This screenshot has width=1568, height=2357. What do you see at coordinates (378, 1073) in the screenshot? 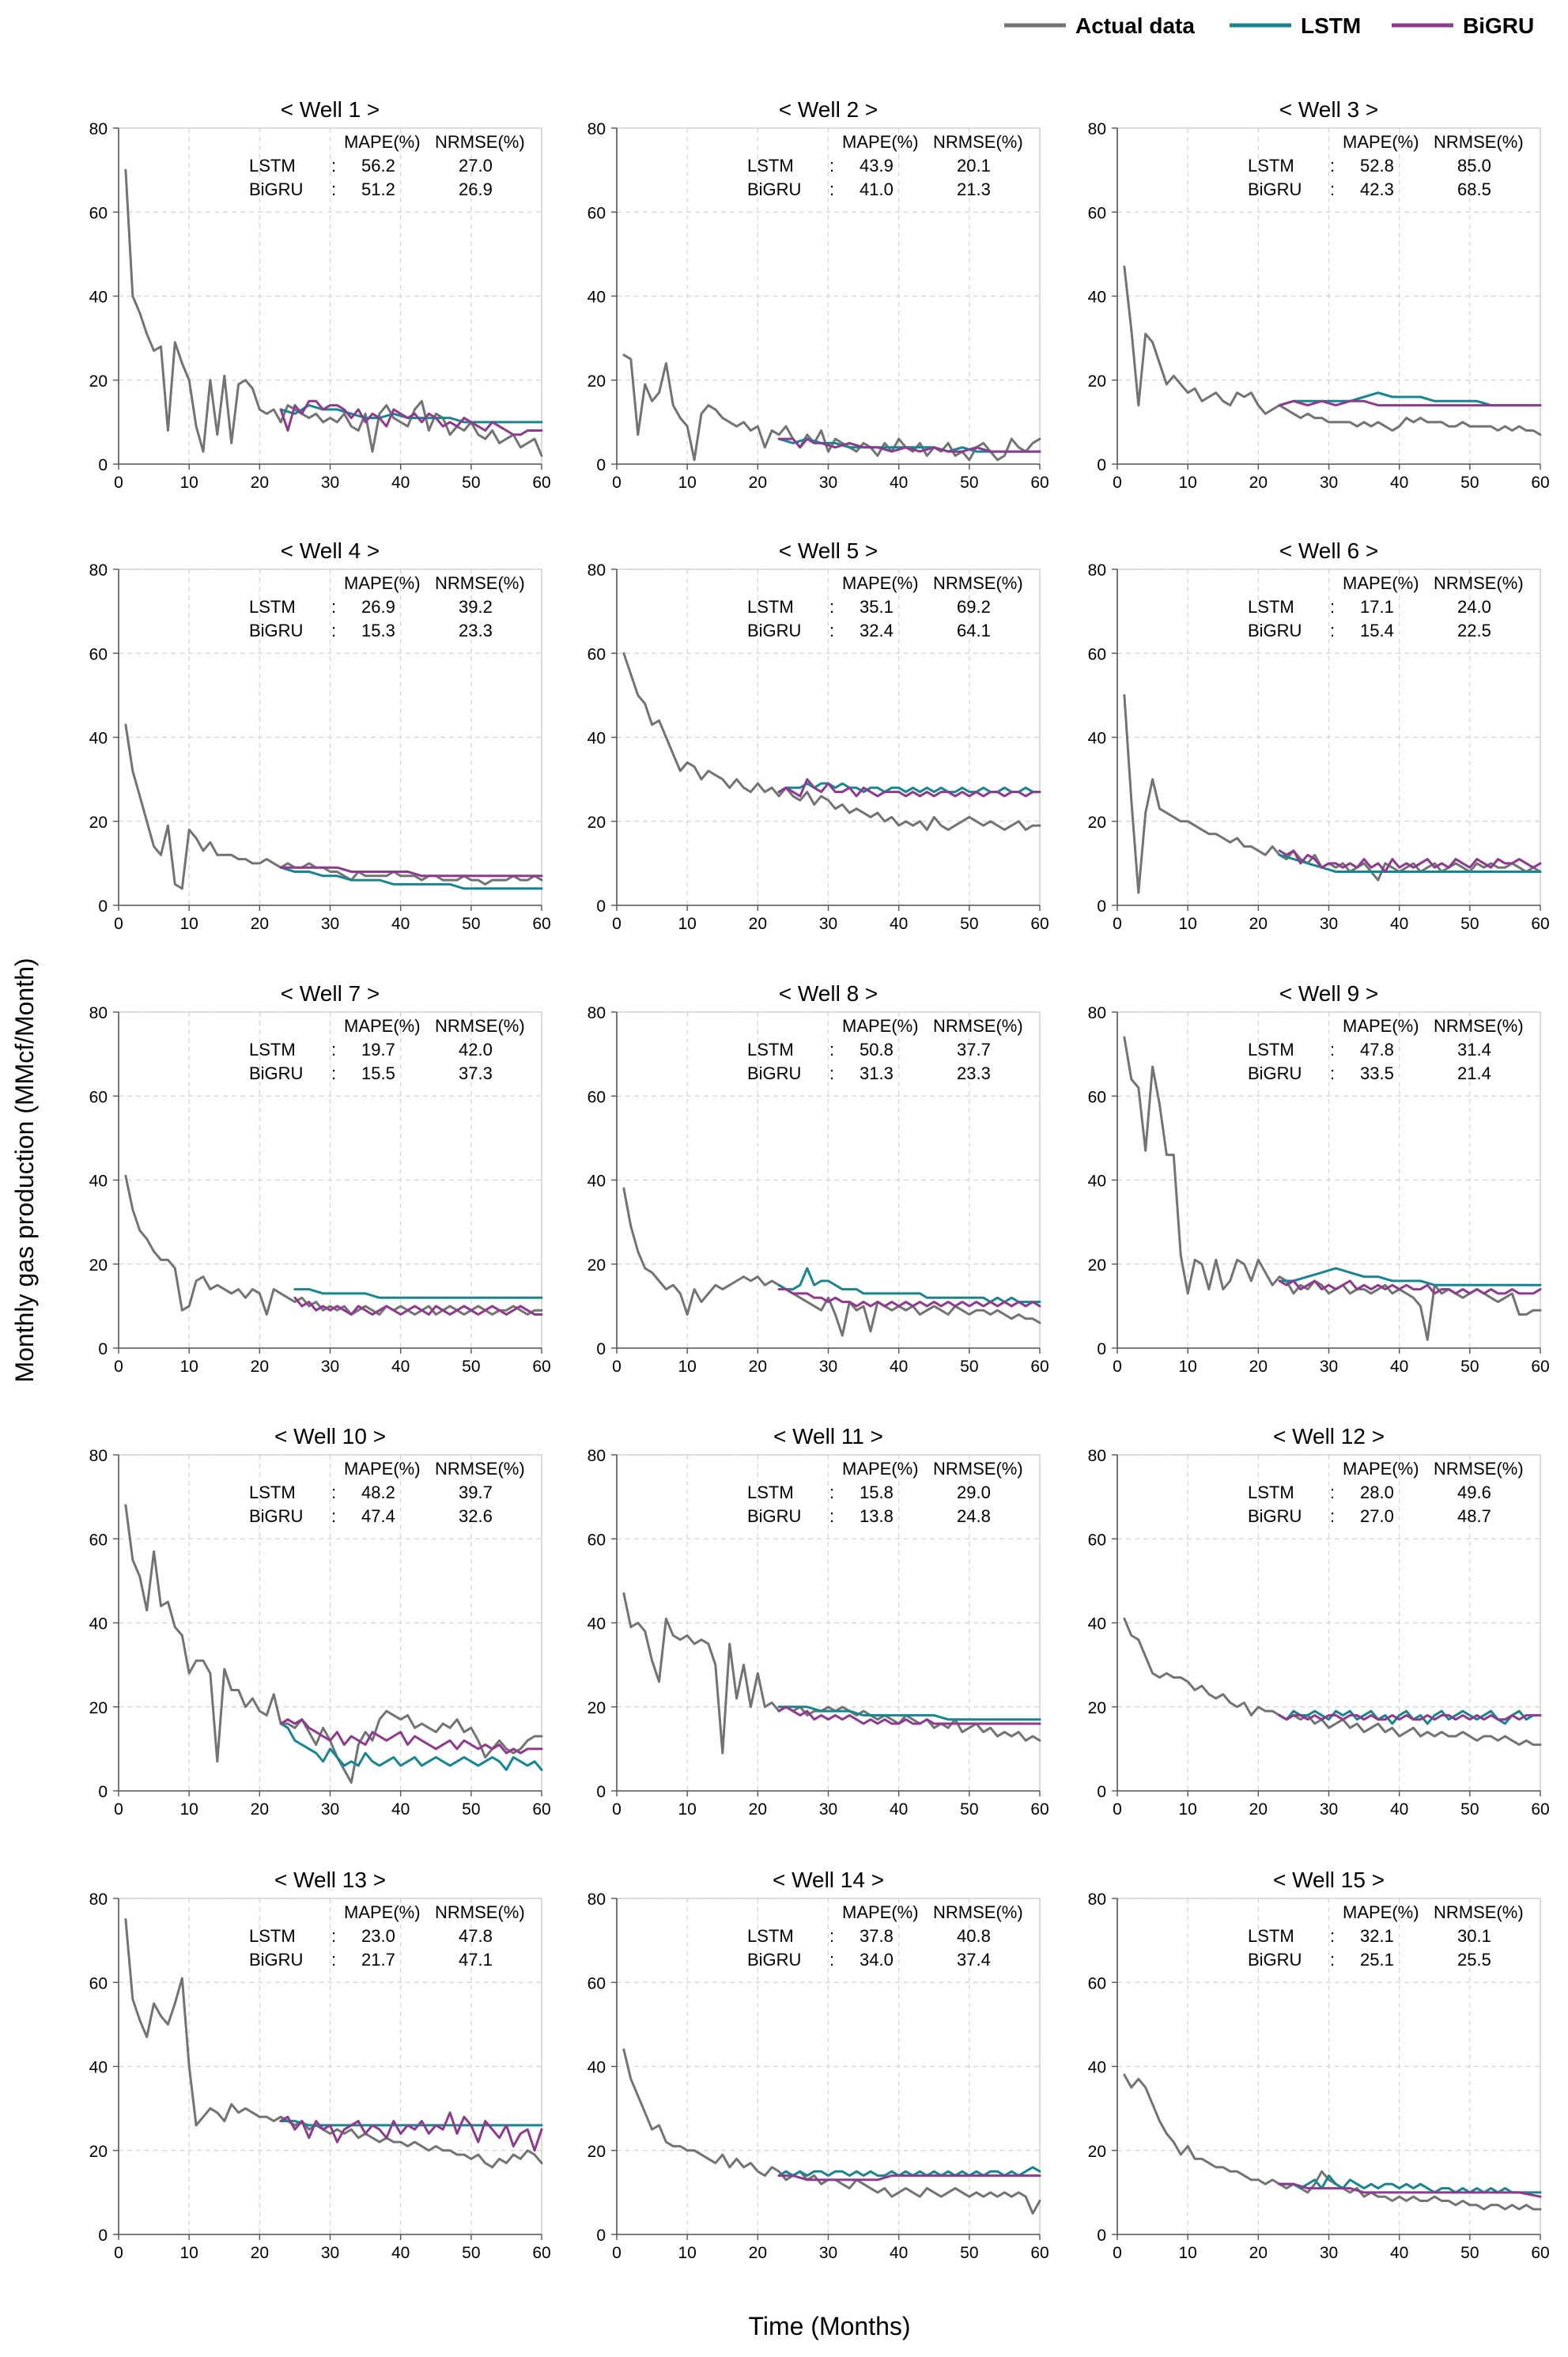
I see `metric-mape-bigru: 15.5` at bounding box center [378, 1073].